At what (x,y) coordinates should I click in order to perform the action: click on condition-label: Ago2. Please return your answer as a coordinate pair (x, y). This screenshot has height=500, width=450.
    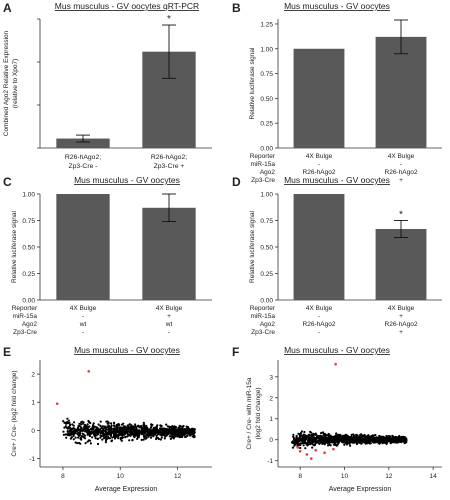
    Looking at the image, I should click on (30, 324).